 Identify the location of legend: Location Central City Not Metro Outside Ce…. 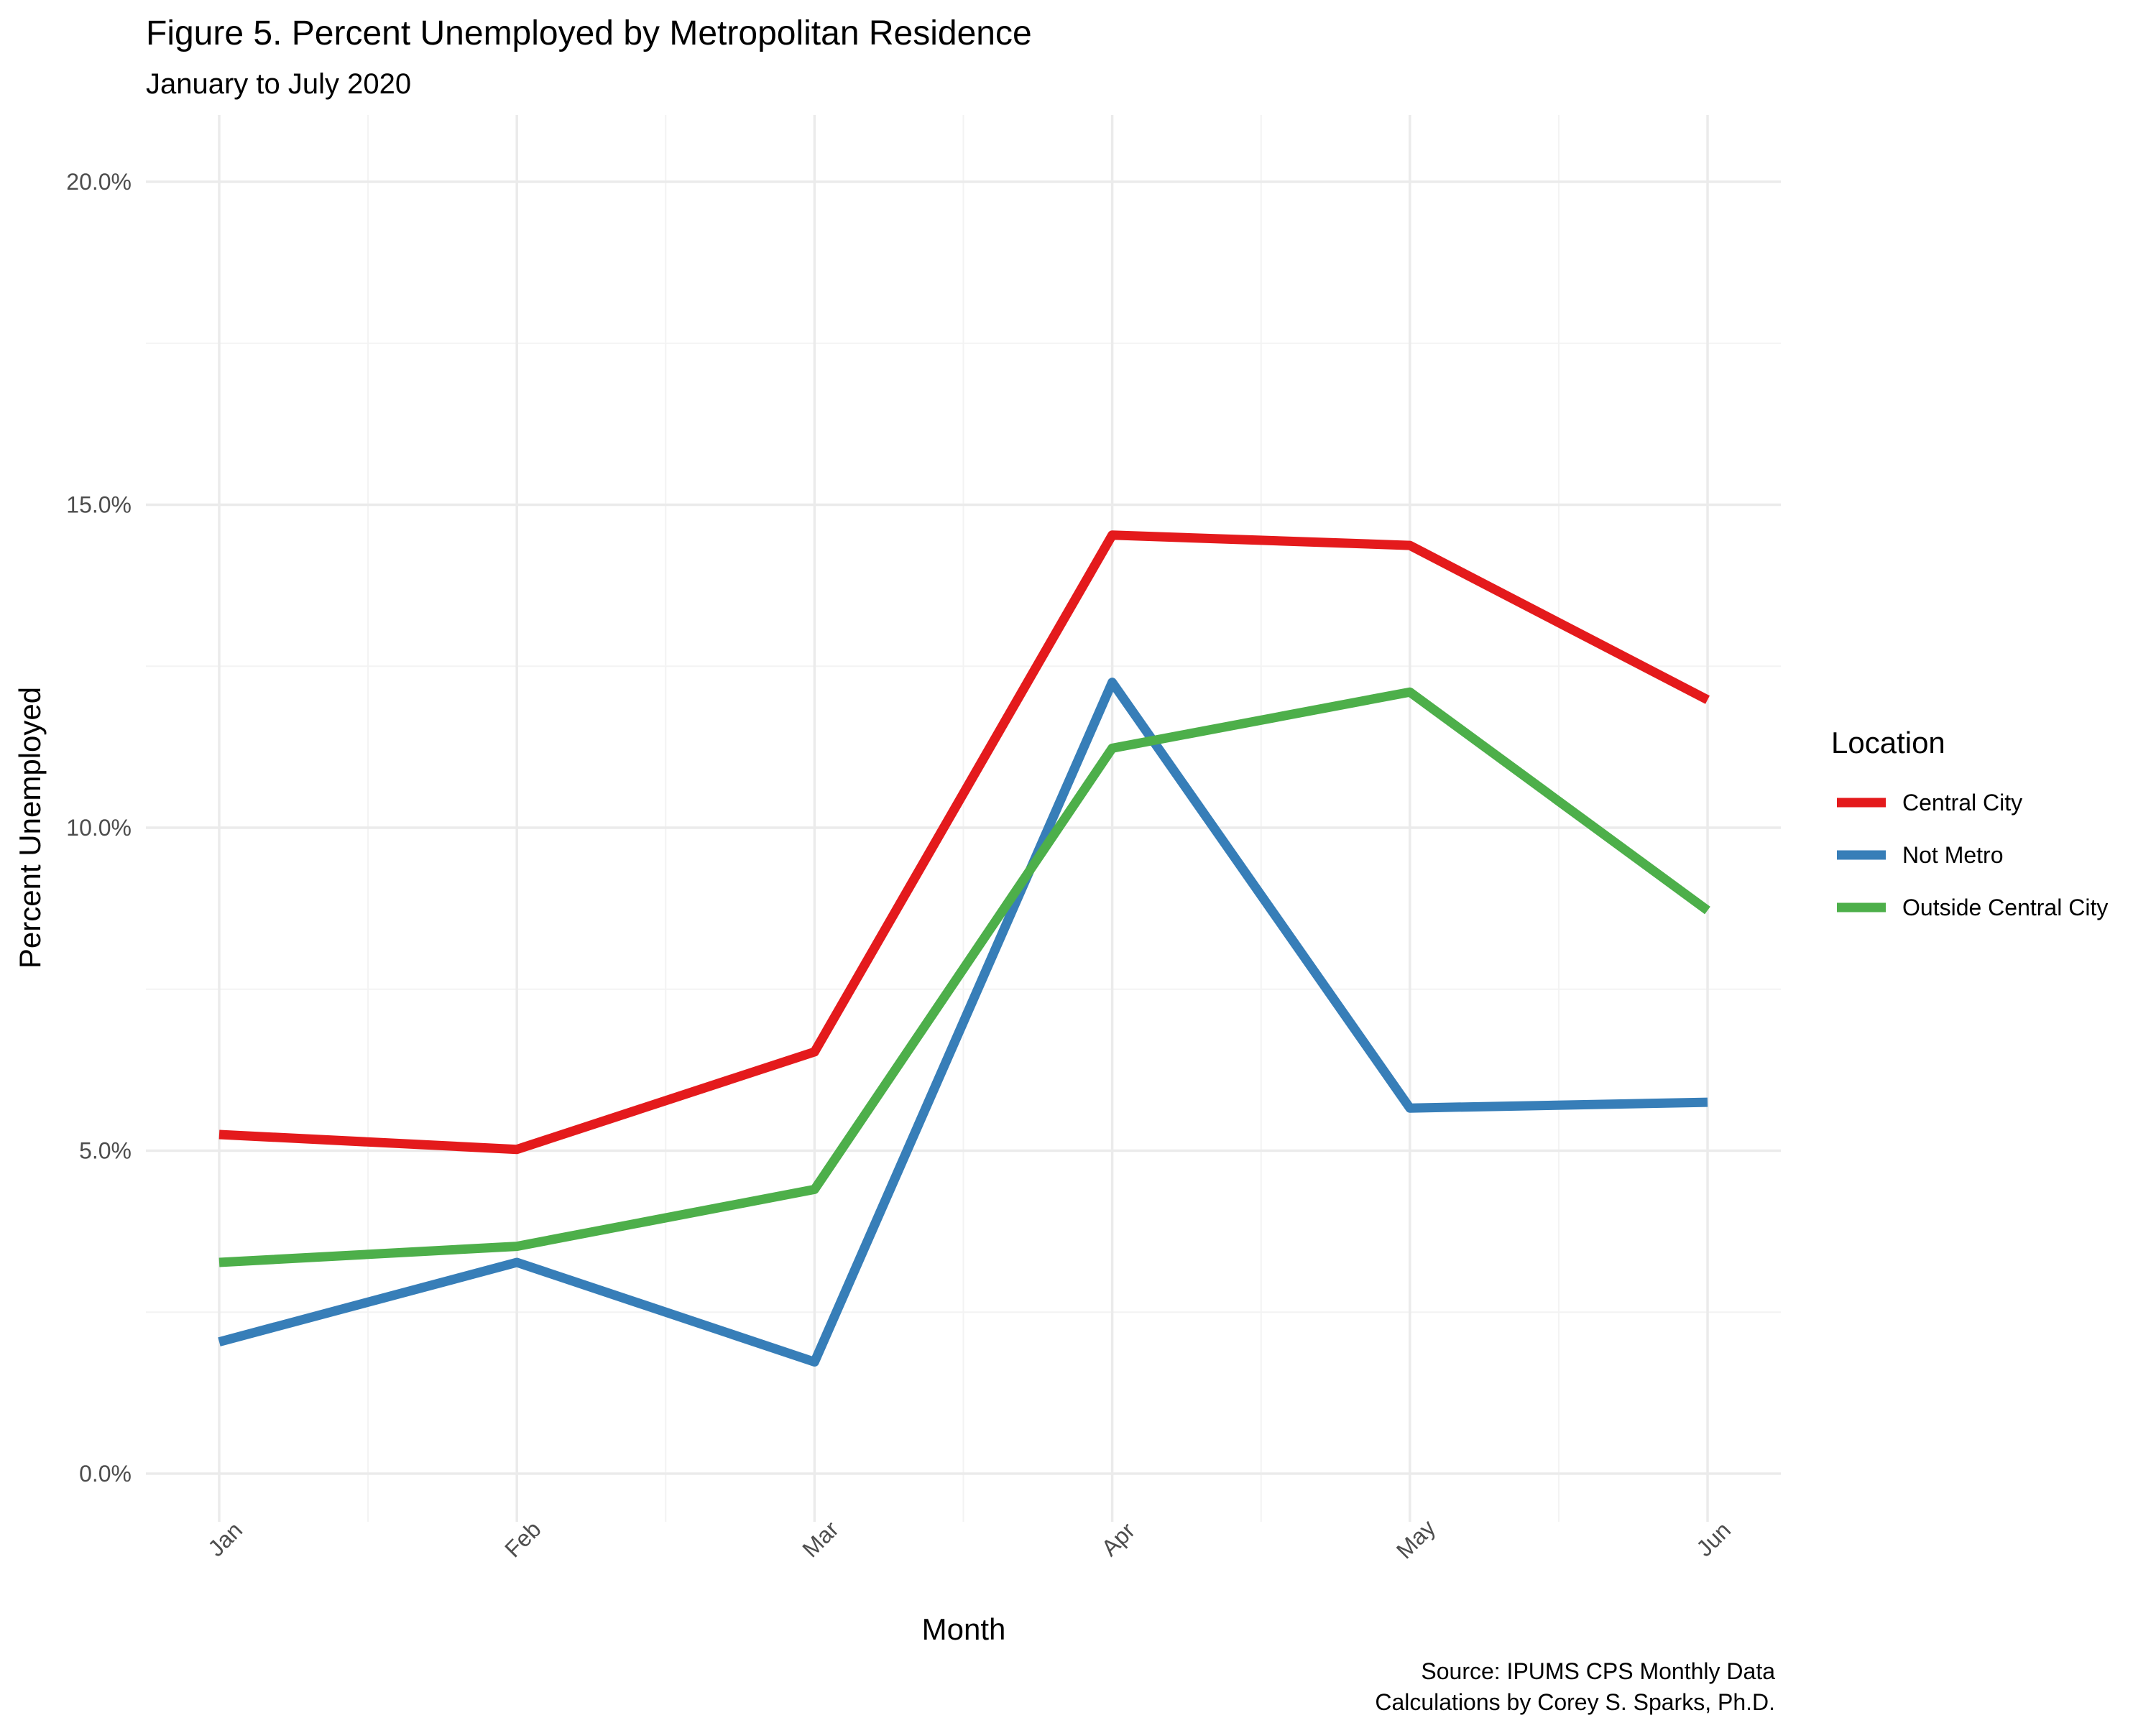
(1970, 823).